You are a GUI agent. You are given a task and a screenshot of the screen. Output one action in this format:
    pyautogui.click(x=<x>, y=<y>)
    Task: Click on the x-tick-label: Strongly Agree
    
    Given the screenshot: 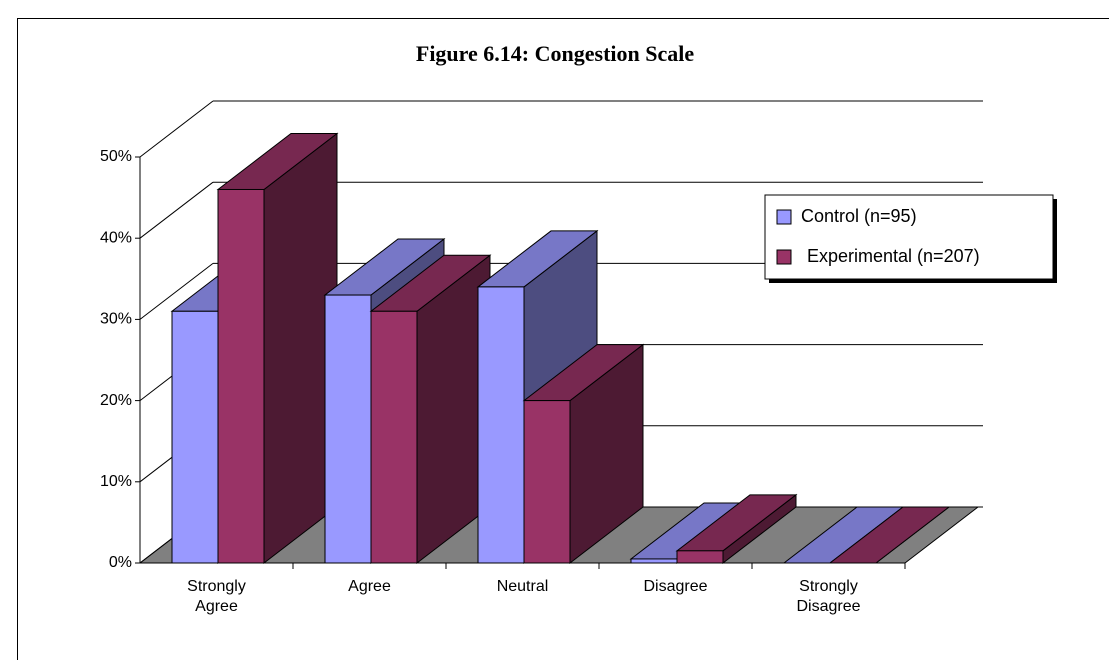 What is the action you would take?
    pyautogui.click(x=216, y=596)
    